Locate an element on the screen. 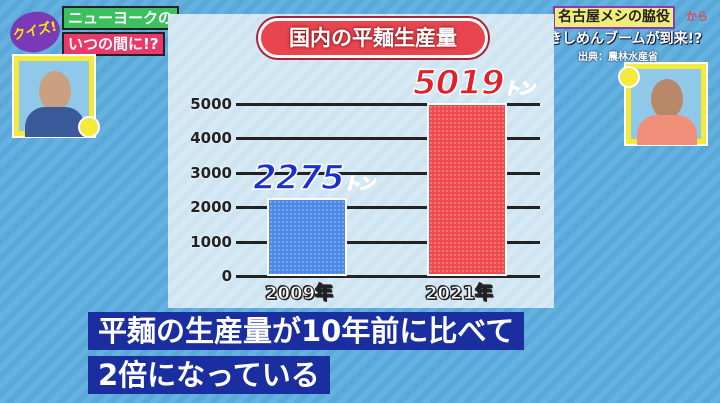  bar-2009年 is located at coordinates (307, 236).